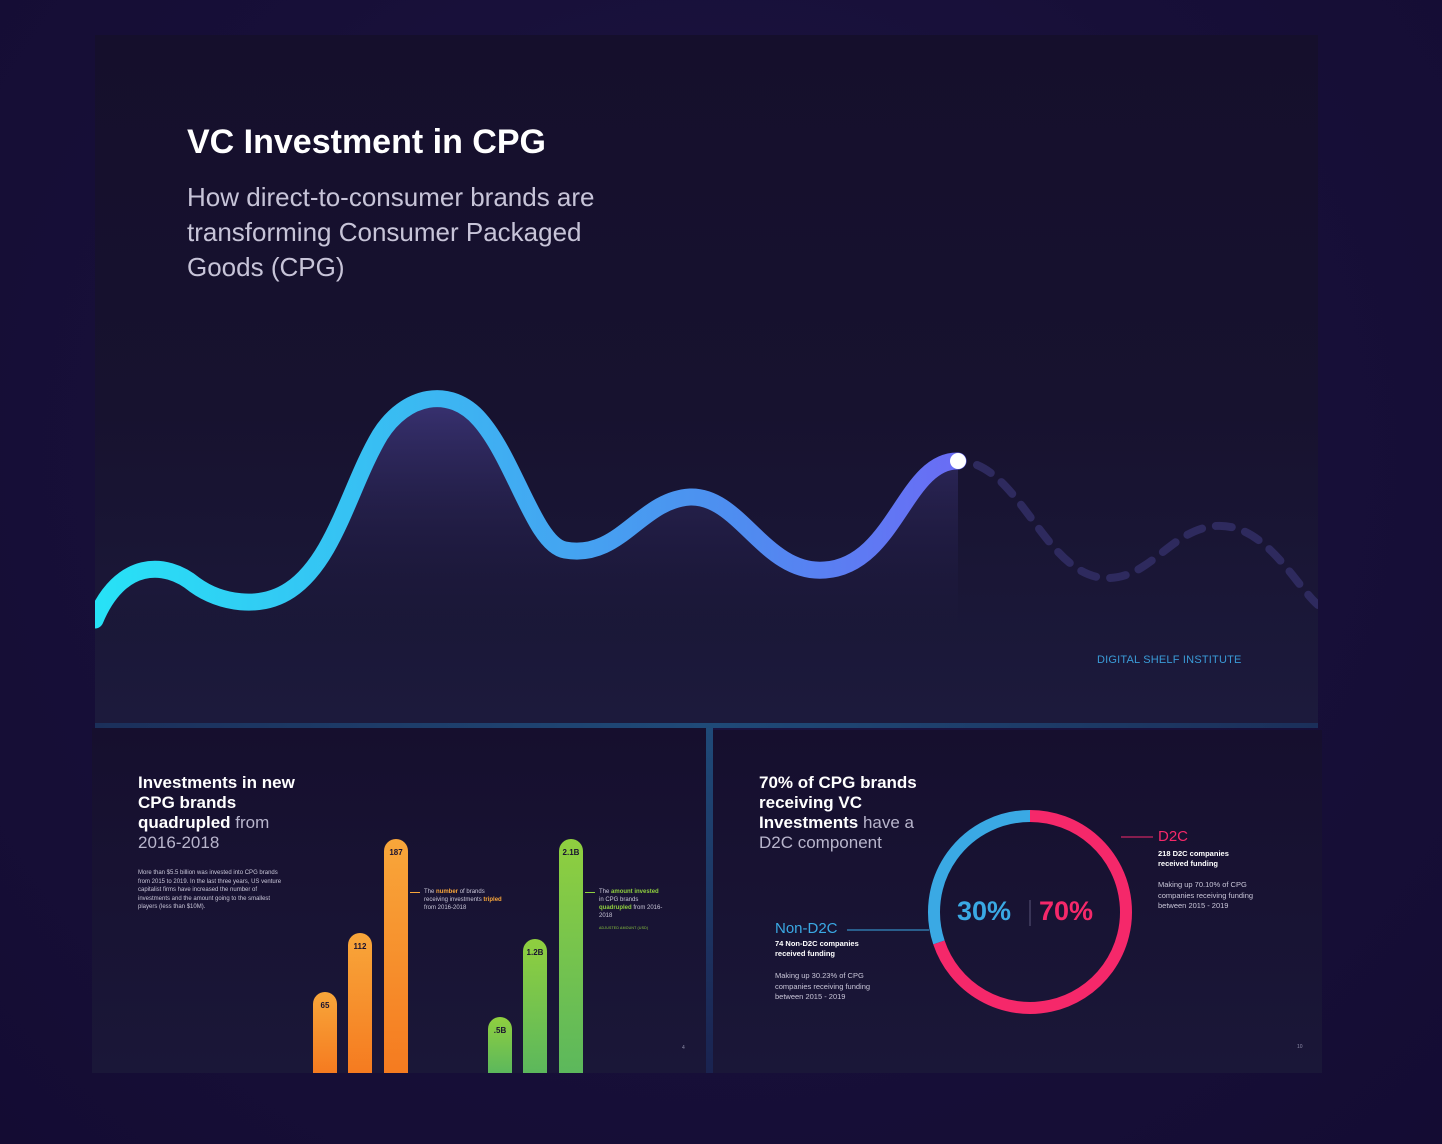  Describe the element at coordinates (984, 911) in the screenshot. I see `non-d2c-percent: 30%` at that location.